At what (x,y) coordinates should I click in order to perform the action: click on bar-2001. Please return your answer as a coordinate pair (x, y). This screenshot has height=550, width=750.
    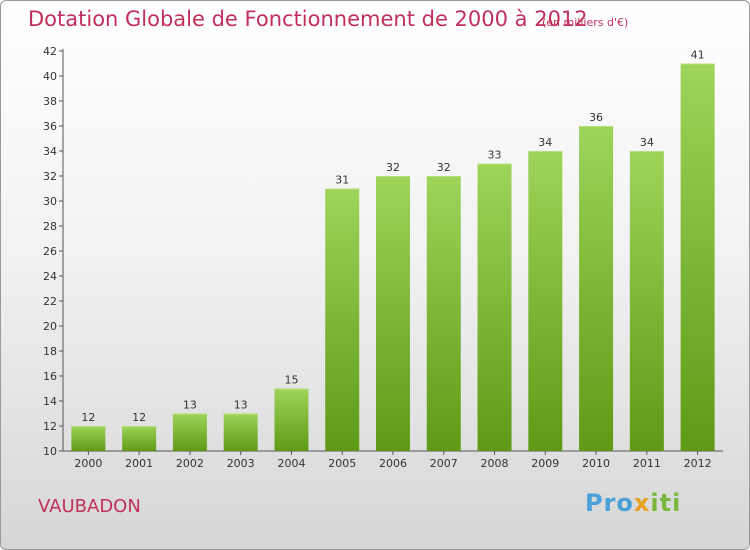
    Looking at the image, I should click on (139, 438).